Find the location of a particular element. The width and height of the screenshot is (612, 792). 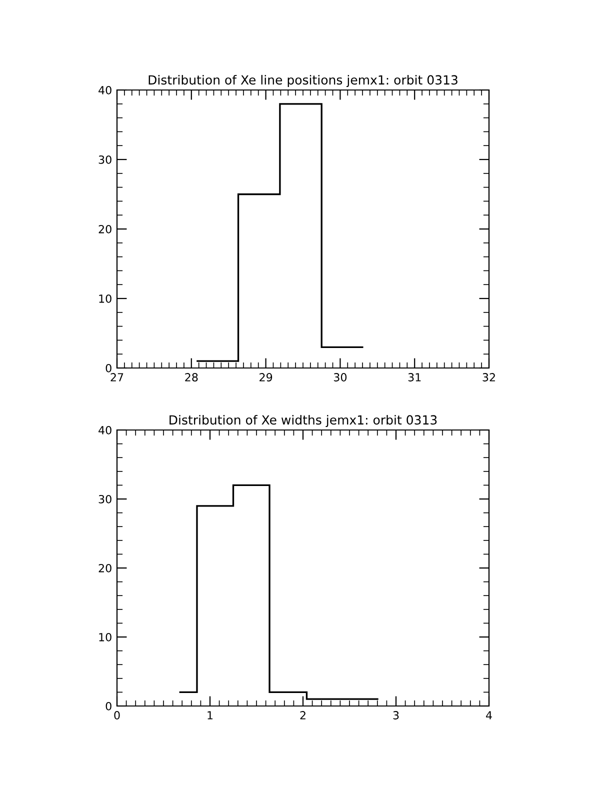

x-tick-label: 27 is located at coordinates (117, 377).